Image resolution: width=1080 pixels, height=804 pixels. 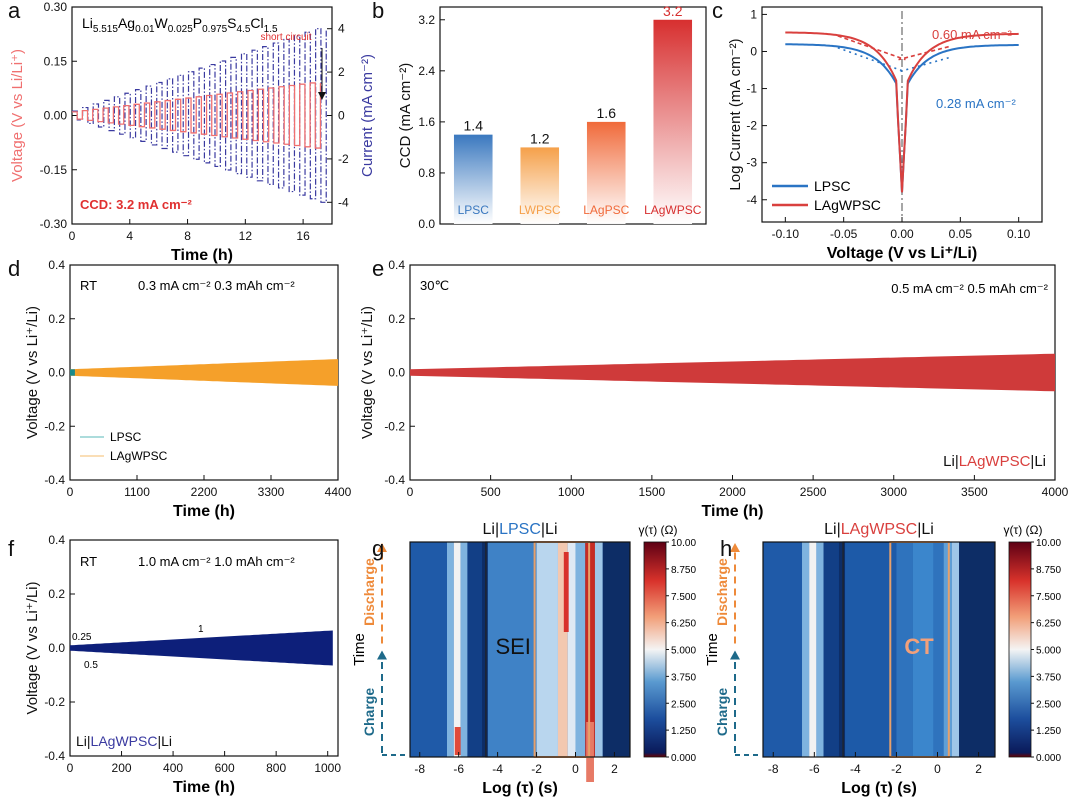 What do you see at coordinates (575, 769) in the screenshot?
I see `g-xtick-label: 0` at bounding box center [575, 769].